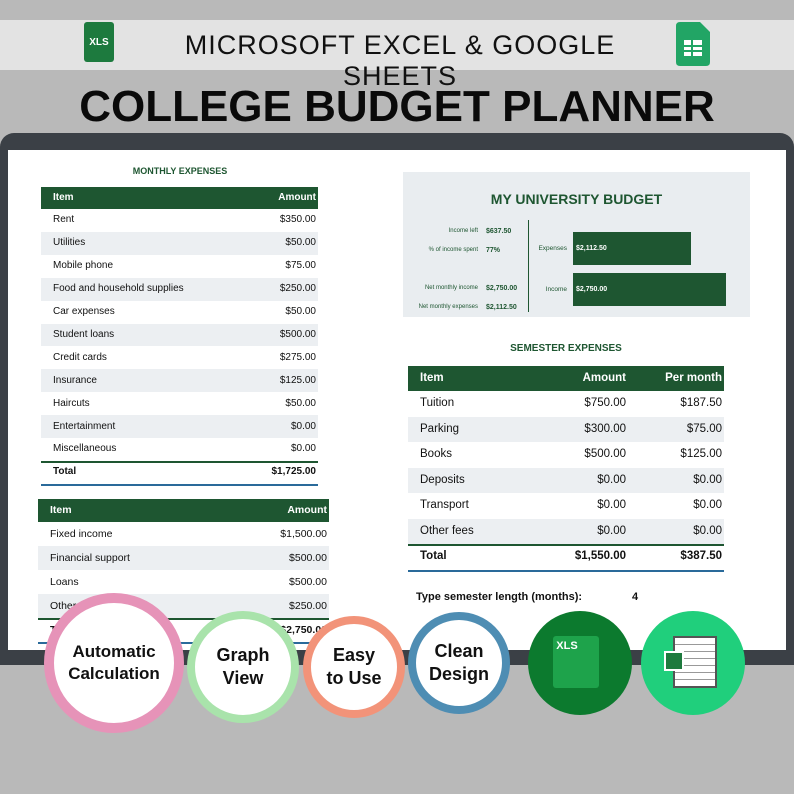  Describe the element at coordinates (528, 266) in the screenshot. I see `dashboard-axis` at that location.